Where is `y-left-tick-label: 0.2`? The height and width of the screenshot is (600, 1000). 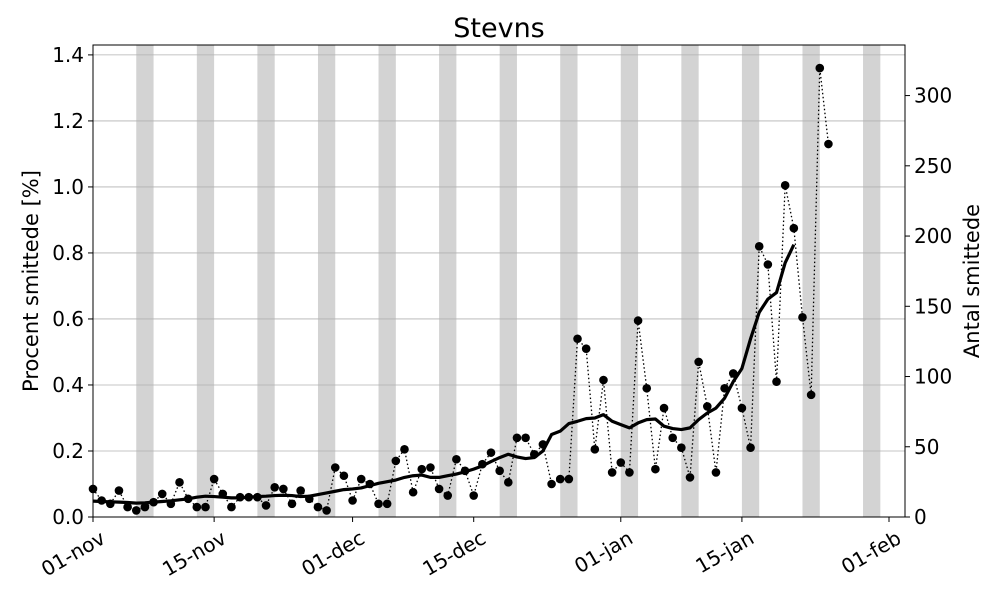 y-left-tick-label: 0.2 is located at coordinates (68, 451).